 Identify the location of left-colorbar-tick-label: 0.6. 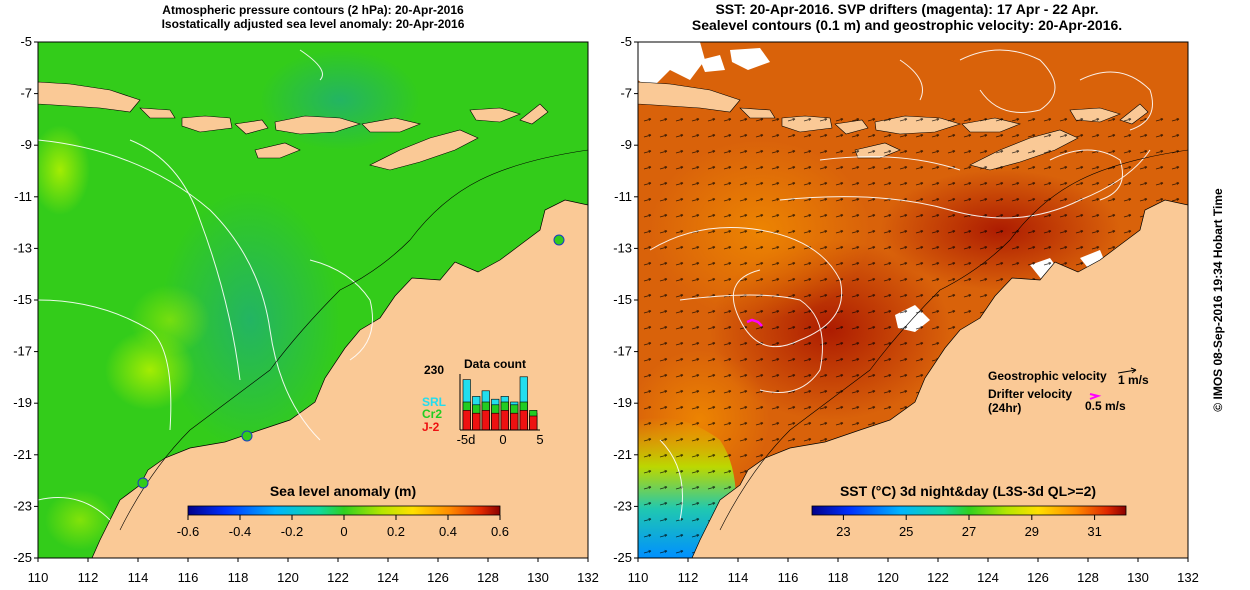
(500, 531).